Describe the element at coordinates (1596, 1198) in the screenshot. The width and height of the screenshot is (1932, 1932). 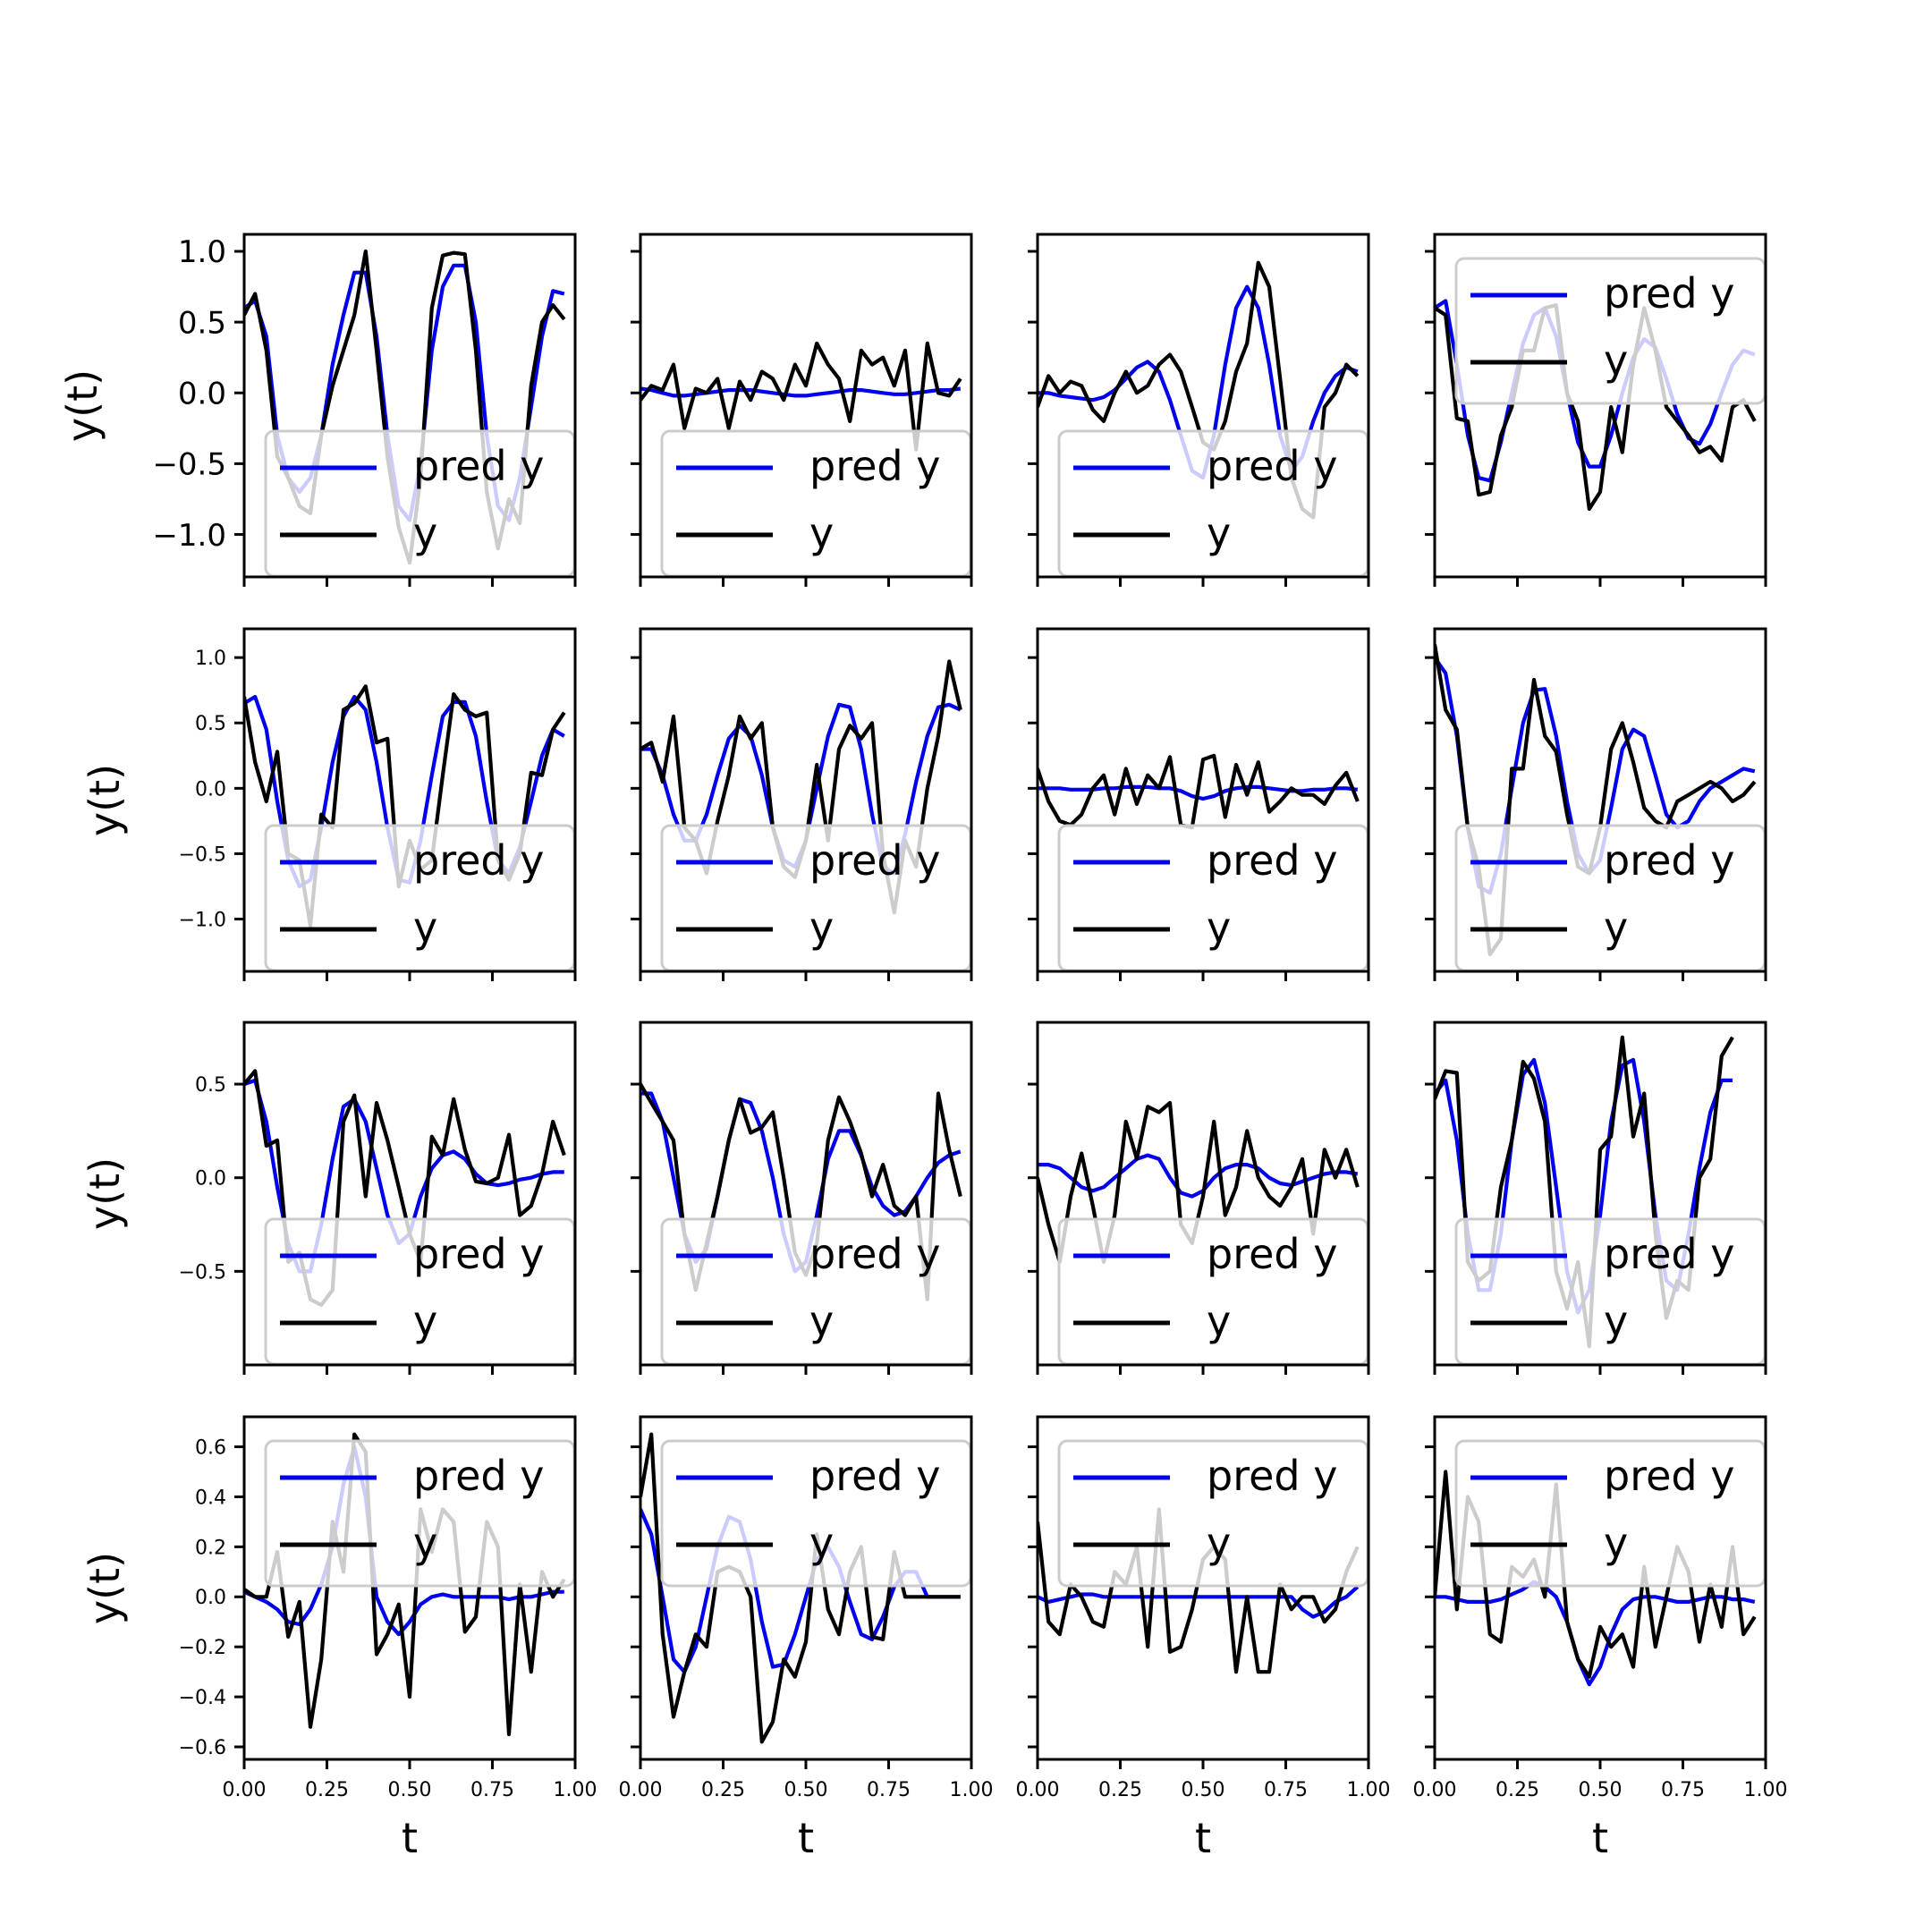
I see `subplot-2-3: pred y y` at that location.